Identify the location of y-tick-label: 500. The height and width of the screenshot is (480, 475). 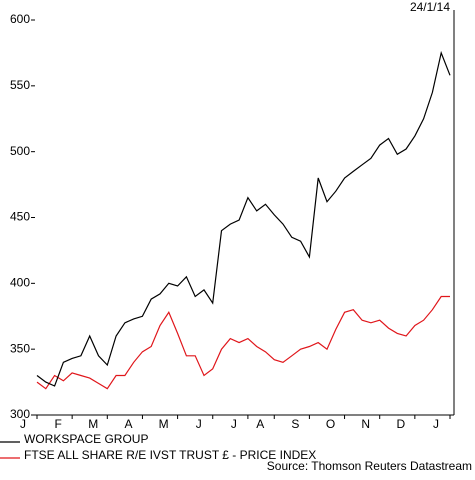
(20, 151).